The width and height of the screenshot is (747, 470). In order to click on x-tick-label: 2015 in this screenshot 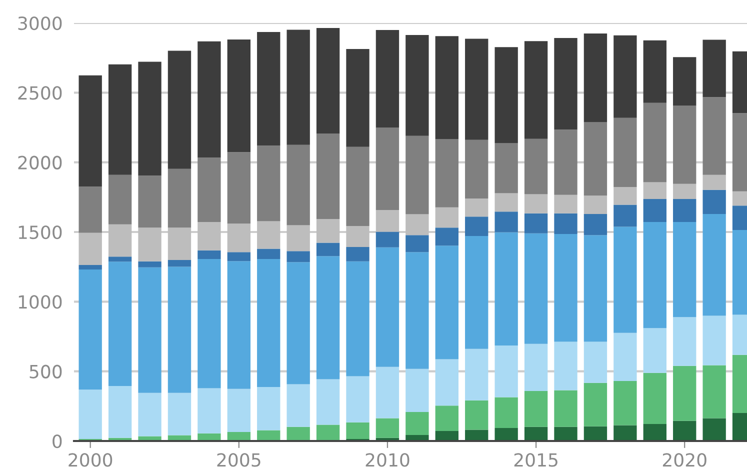, I will do `click(536, 460)`.